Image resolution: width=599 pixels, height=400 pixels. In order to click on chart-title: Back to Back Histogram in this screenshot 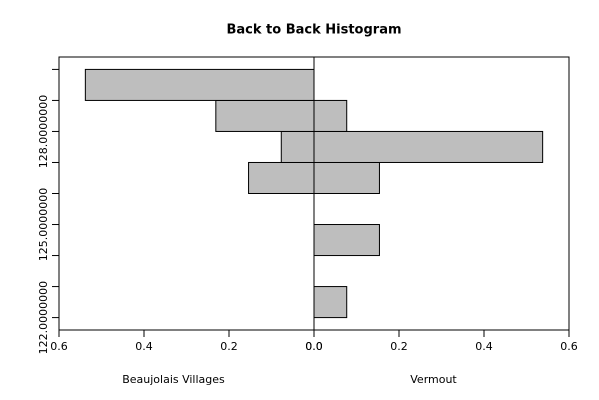, I will do `click(313, 30)`.